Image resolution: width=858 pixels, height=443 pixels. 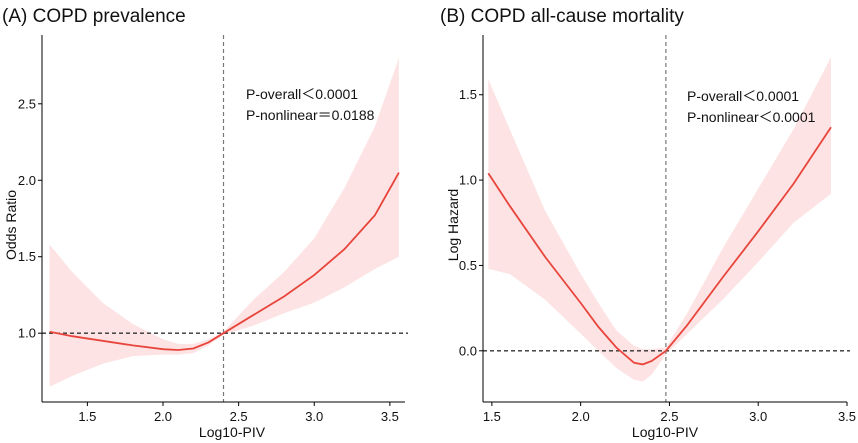 What do you see at coordinates (751, 117) in the screenshot?
I see `panel-b-annotation-nonlinear: P-nonlinear＜0.0001` at bounding box center [751, 117].